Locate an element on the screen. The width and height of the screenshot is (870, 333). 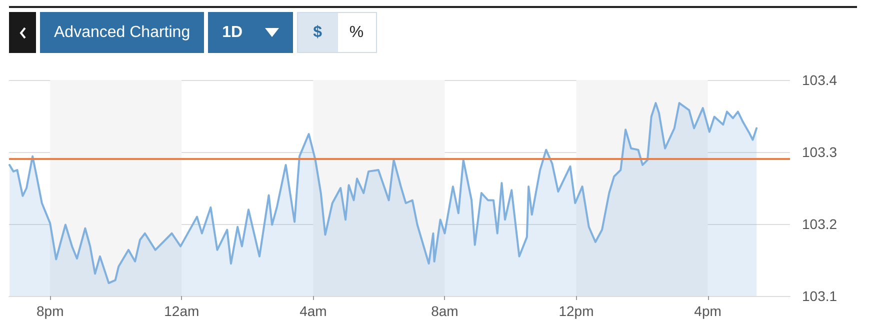
text: Advanced Charting is located at coordinates (122, 33).